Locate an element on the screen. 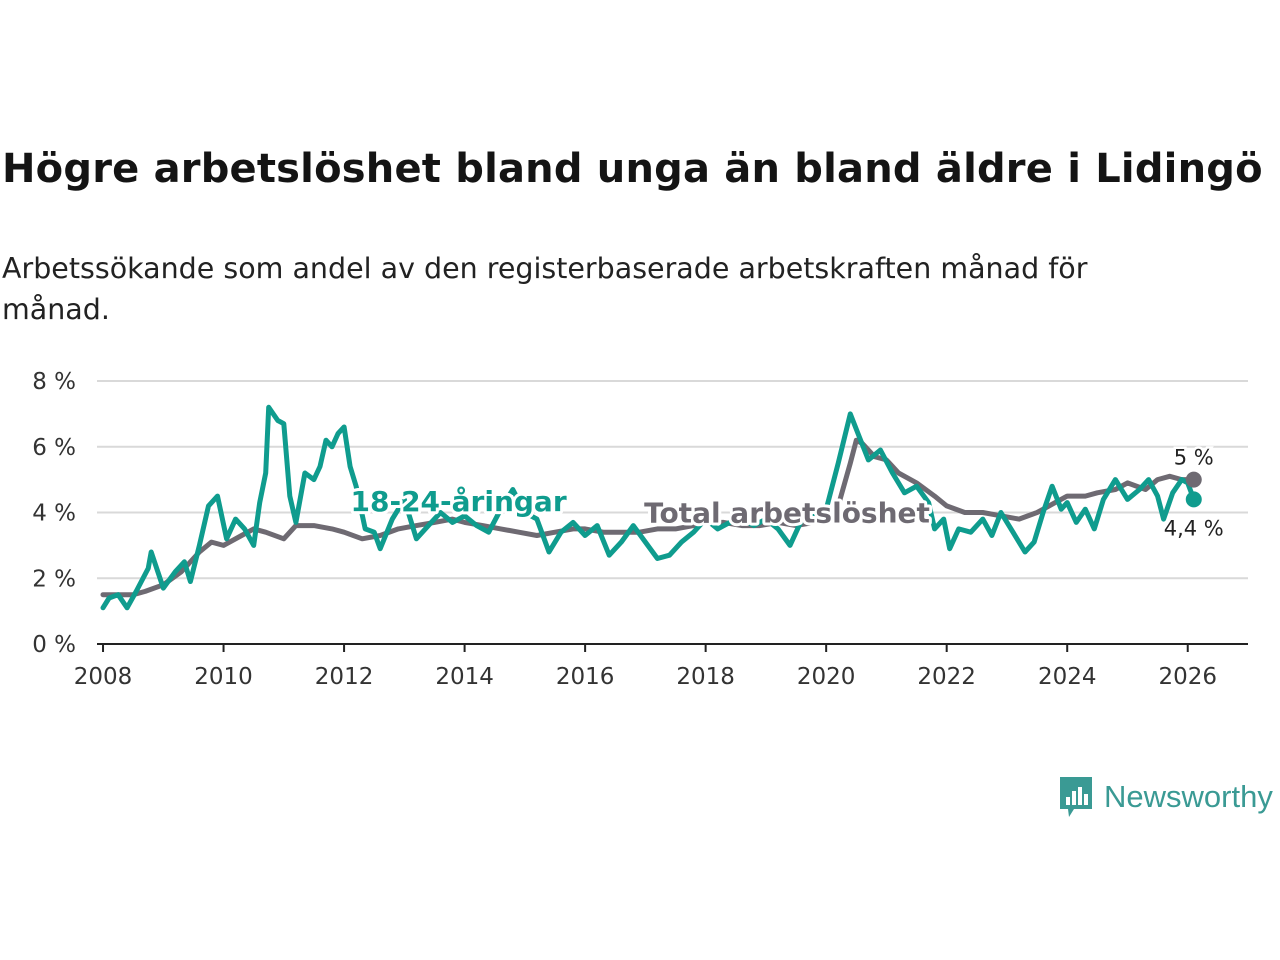 This screenshot has height=960, width=1280. series-label: Total arbetslöshet is located at coordinates (787, 513).